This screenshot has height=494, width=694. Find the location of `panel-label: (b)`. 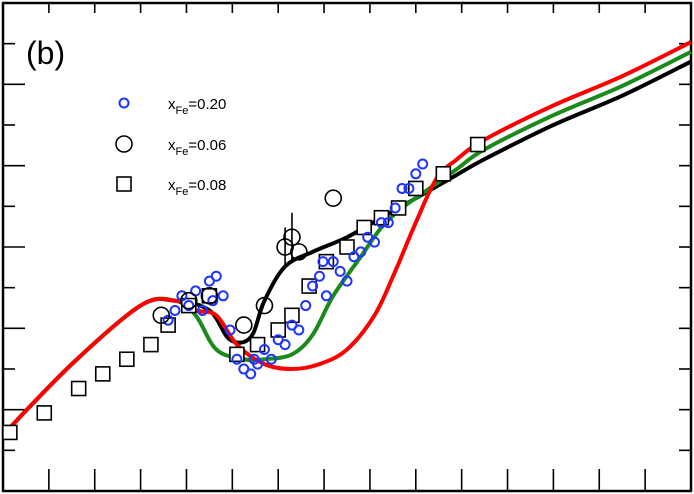

panel-label: (b) is located at coordinates (45, 53).